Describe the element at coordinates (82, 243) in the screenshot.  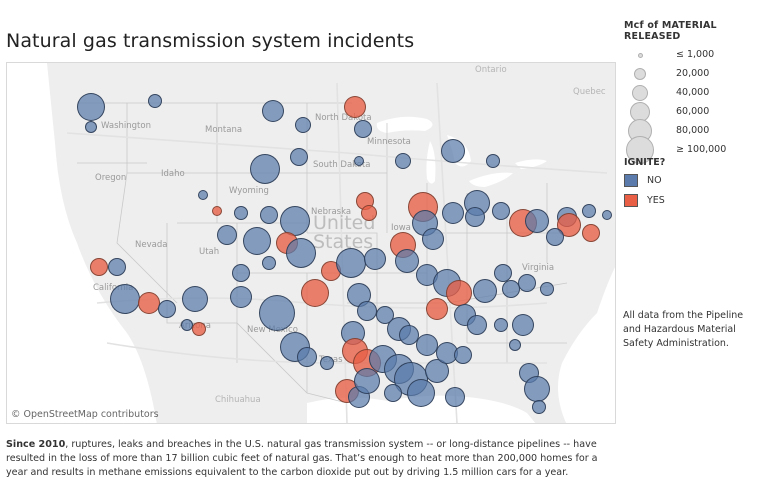
I see `pacific` at that location.